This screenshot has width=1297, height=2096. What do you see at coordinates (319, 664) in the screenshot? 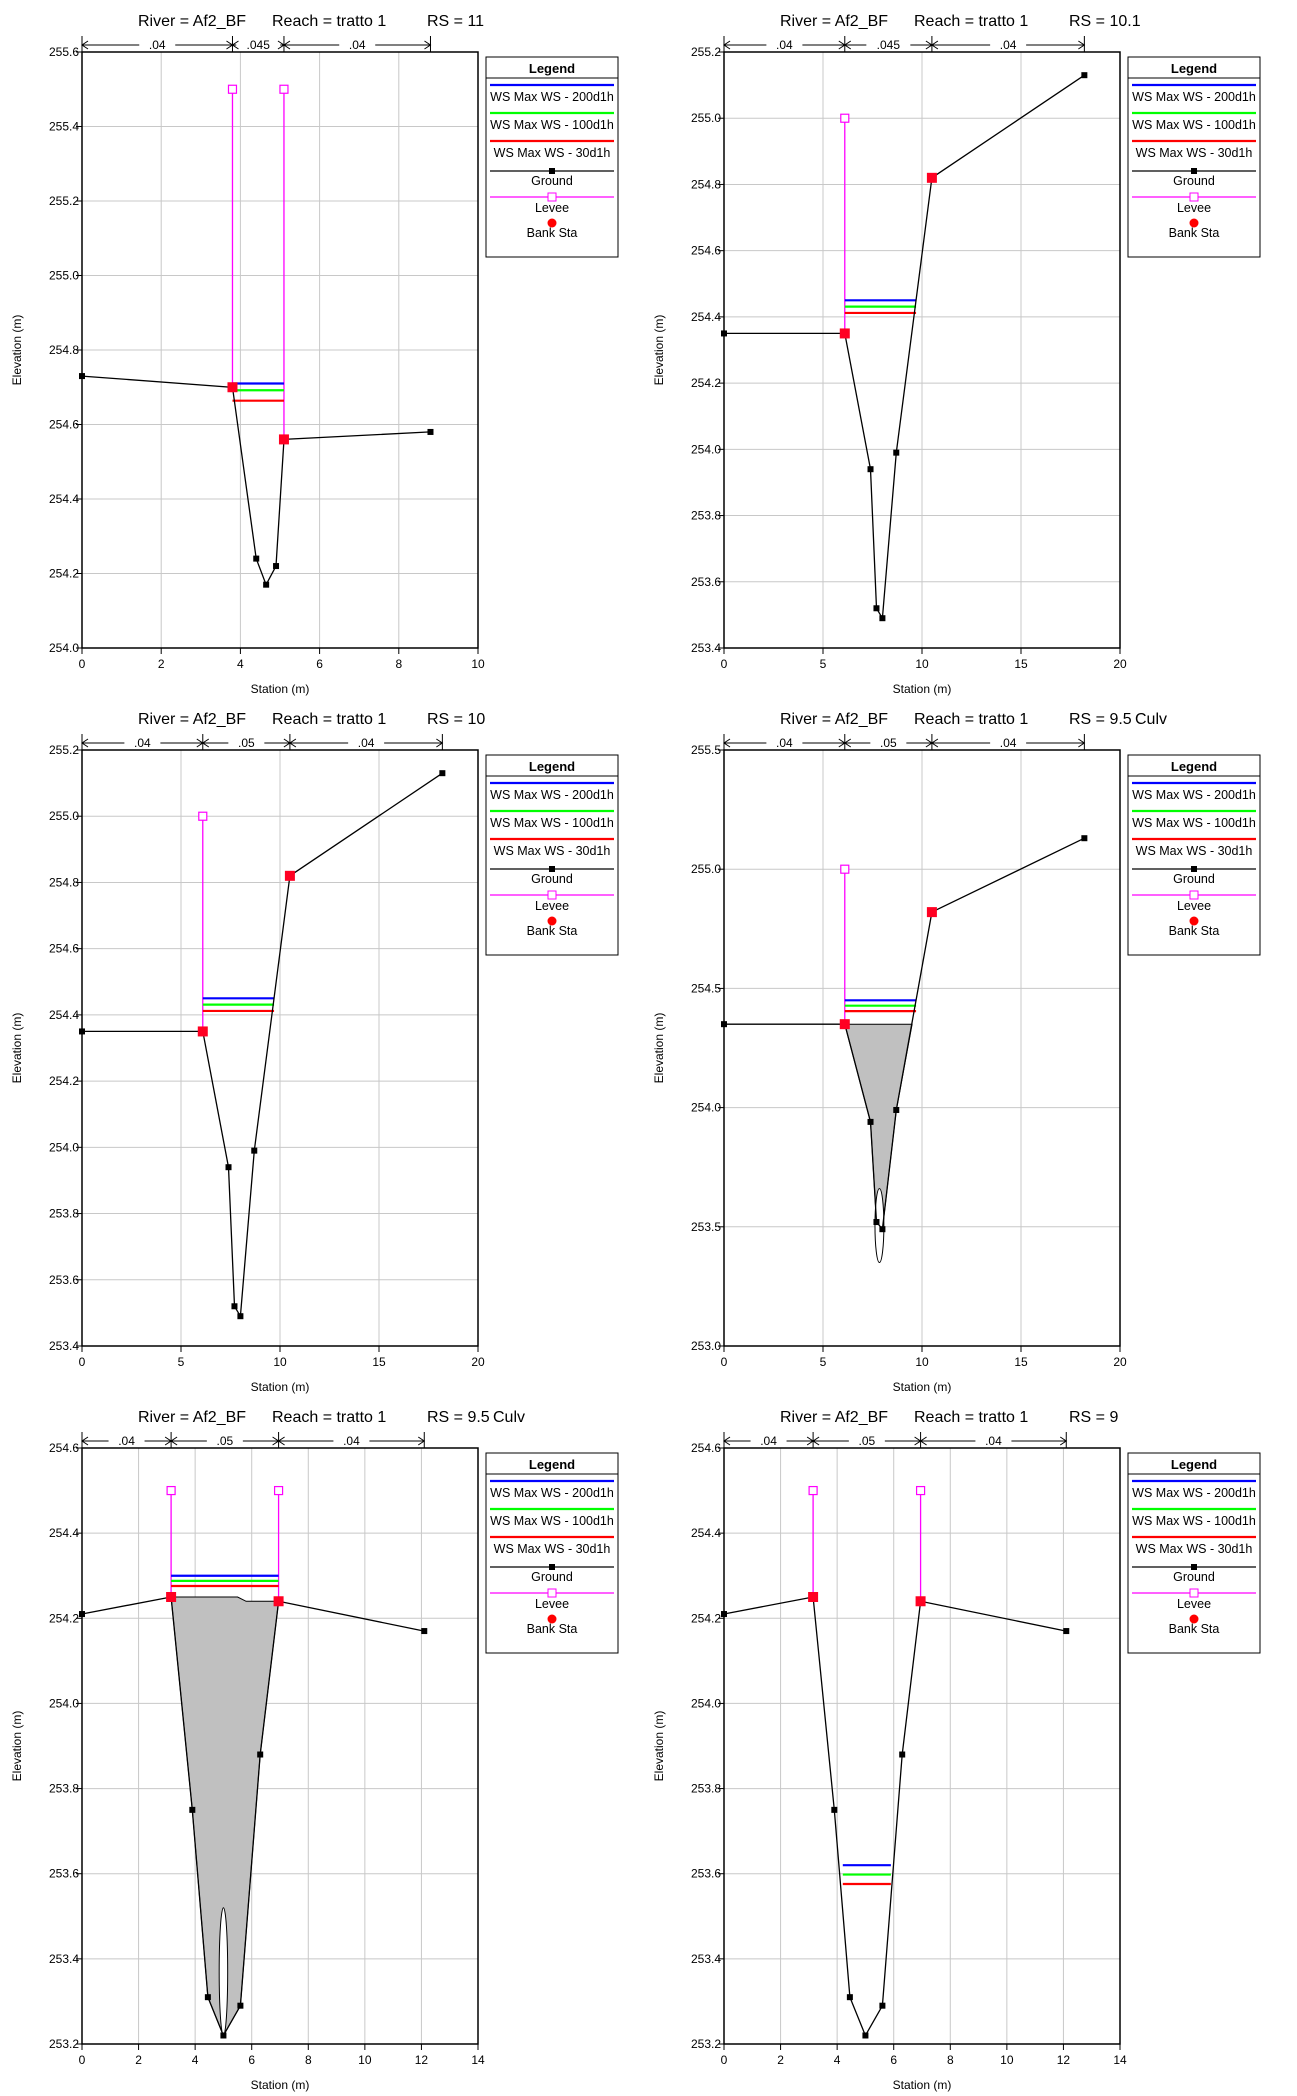
I see `x-tick-label: 6` at bounding box center [319, 664].